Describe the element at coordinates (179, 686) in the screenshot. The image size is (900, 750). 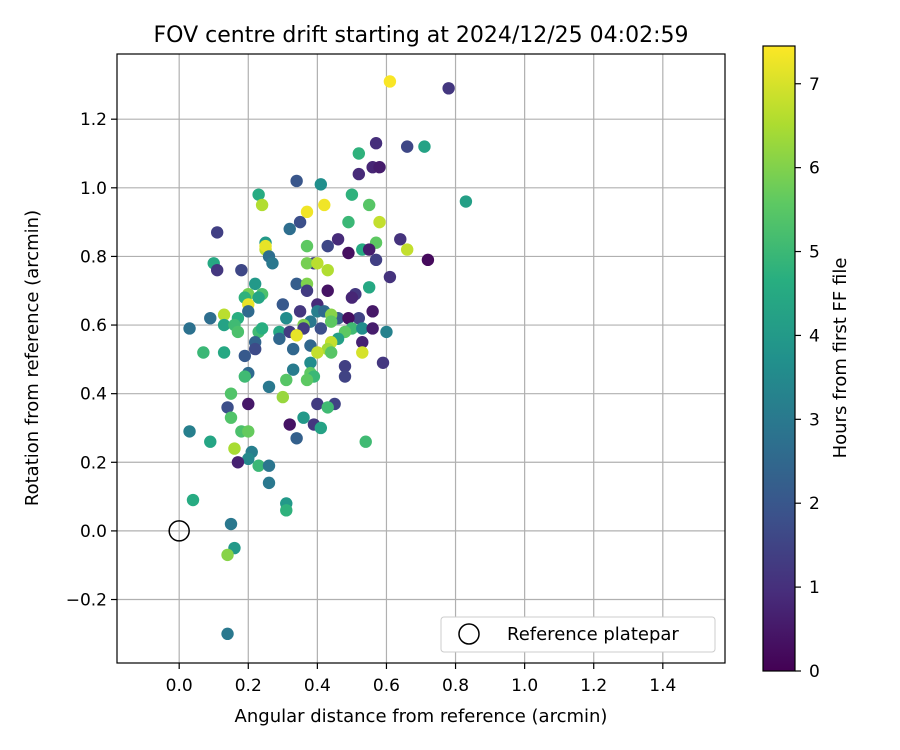
I see `x-tick-label: 0.0` at that location.